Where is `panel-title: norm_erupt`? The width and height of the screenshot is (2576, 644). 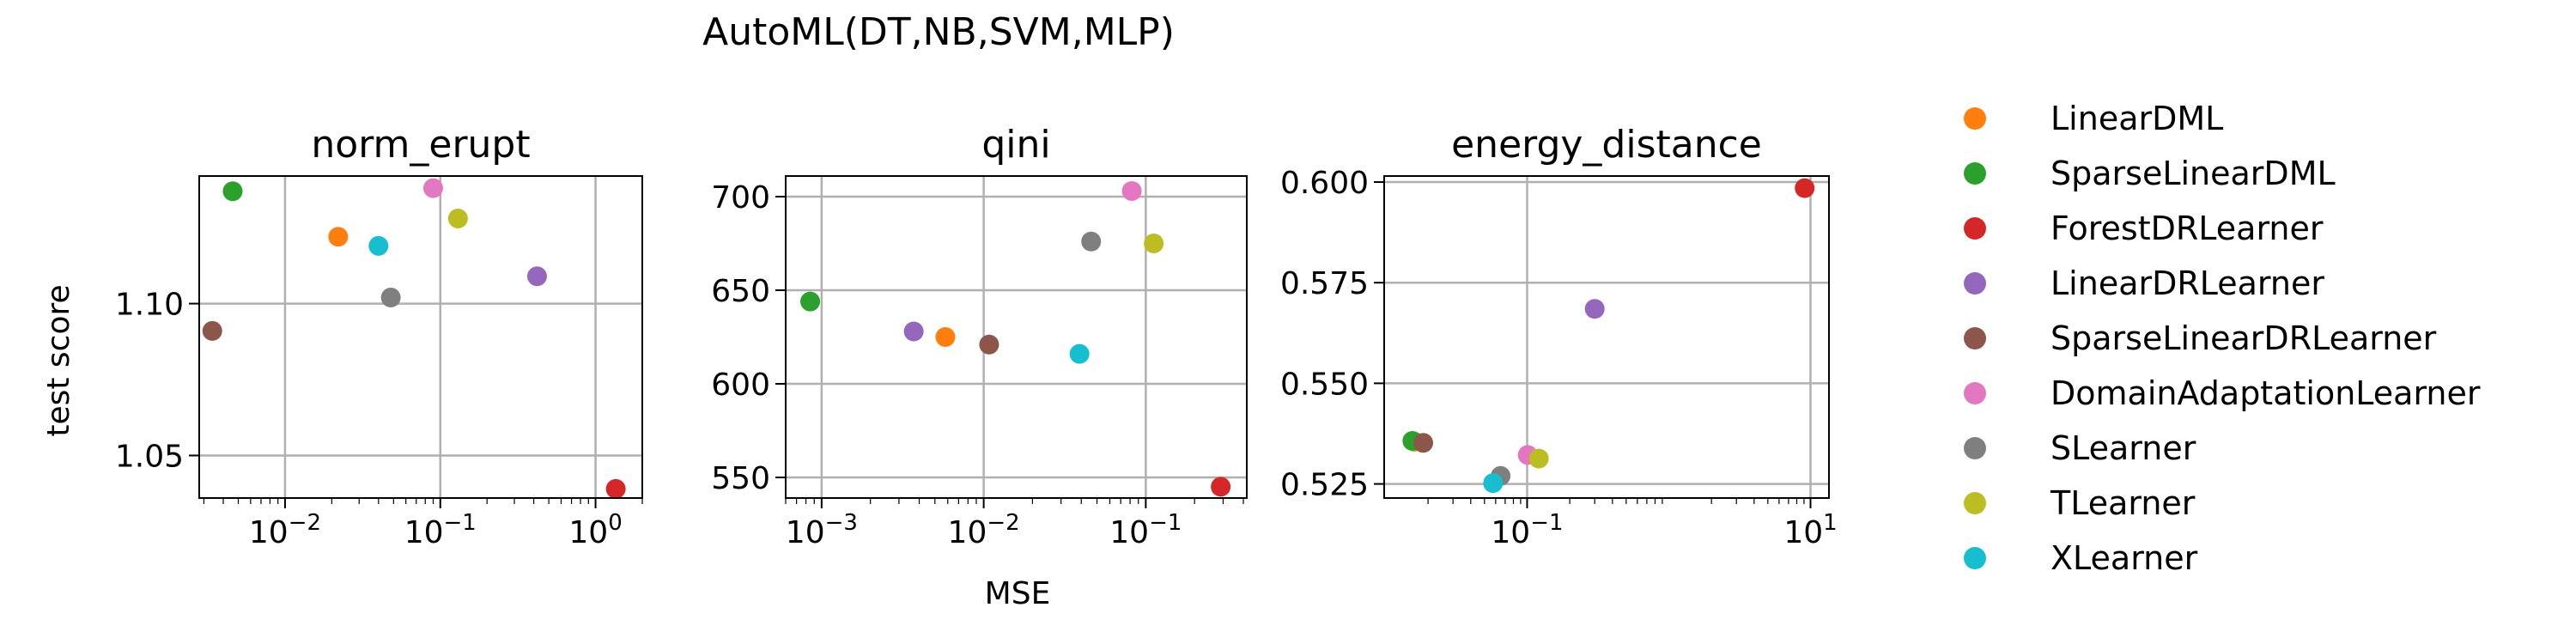 panel-title: norm_erupt is located at coordinates (420, 145).